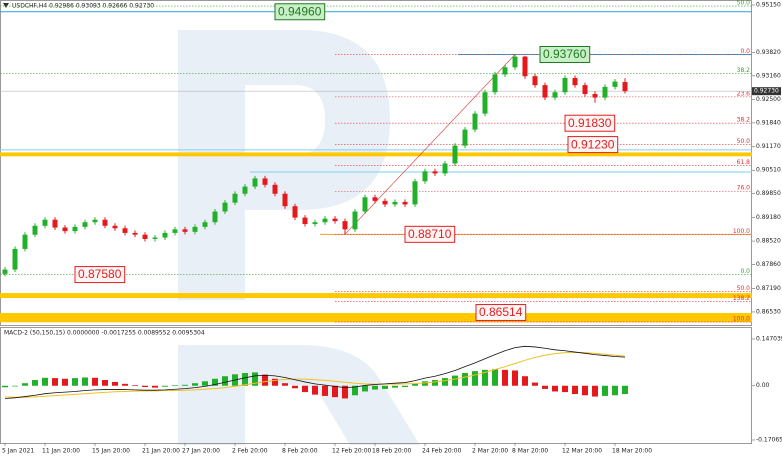 The image size is (782, 457). What do you see at coordinates (315, 374) in the screenshot?
I see `macd-signal-line` at bounding box center [315, 374].